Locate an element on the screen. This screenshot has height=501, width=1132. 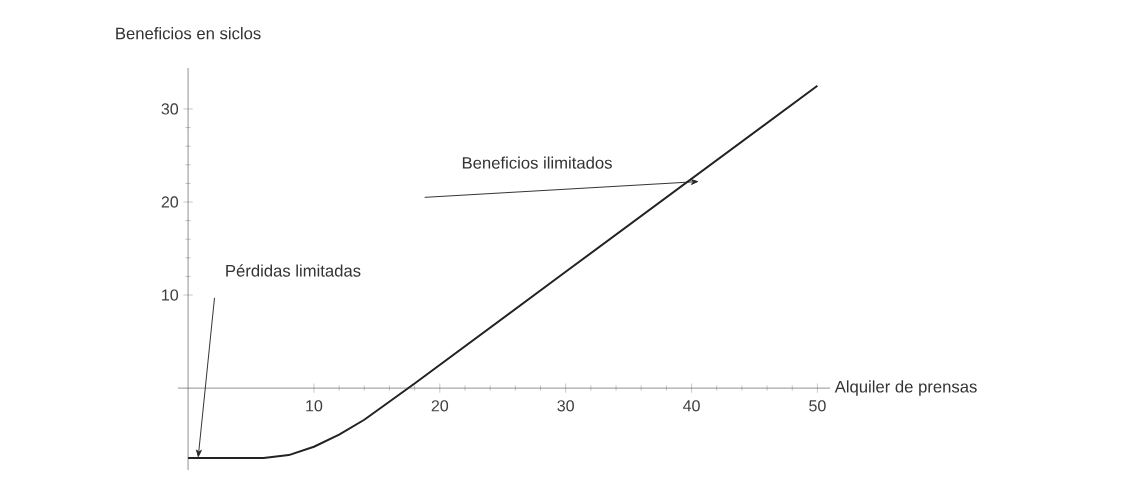
x-tick-label: 20 is located at coordinates (440, 406).